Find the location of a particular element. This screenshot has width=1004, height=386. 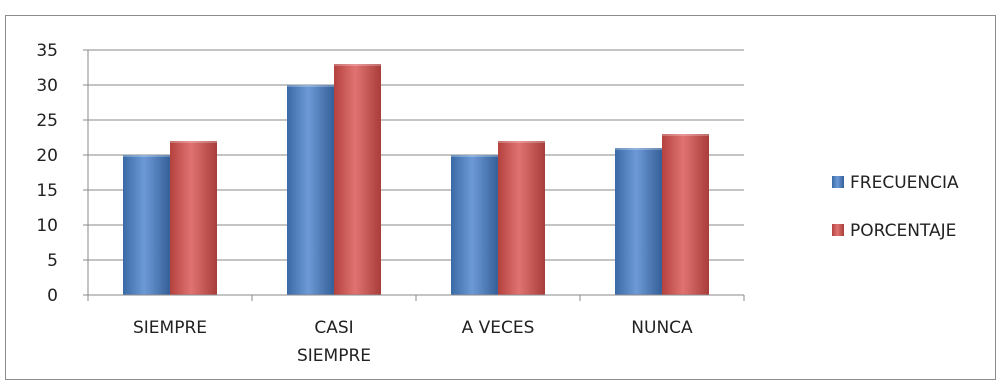

y-tick-label: 10 is located at coordinates (47, 226).